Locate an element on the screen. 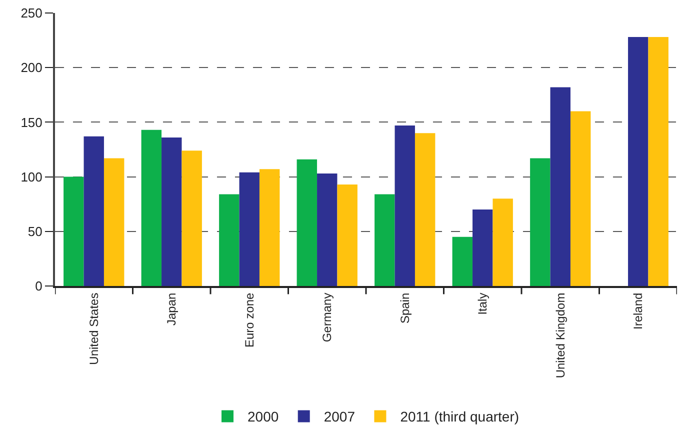  x-tick-label: Spain is located at coordinates (405, 308).